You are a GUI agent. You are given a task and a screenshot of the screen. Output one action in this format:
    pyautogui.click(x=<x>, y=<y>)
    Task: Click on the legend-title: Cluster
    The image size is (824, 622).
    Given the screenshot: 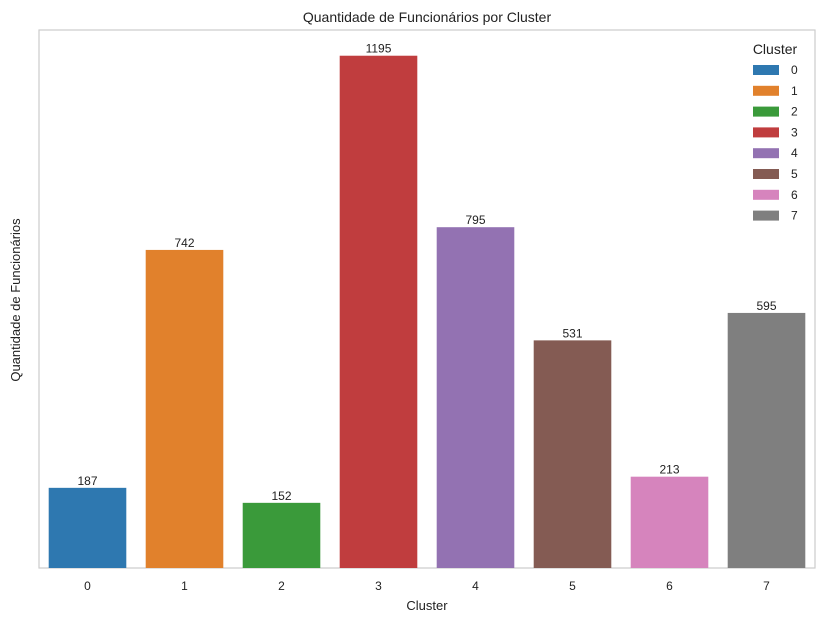 What is the action you would take?
    pyautogui.click(x=775, y=49)
    